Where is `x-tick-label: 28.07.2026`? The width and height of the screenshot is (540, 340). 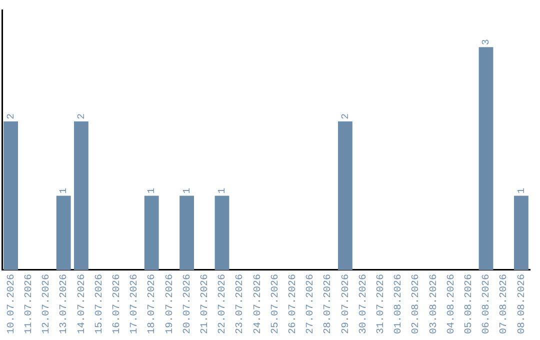 x-tick-label: 28.07.2026 is located at coordinates (328, 304).